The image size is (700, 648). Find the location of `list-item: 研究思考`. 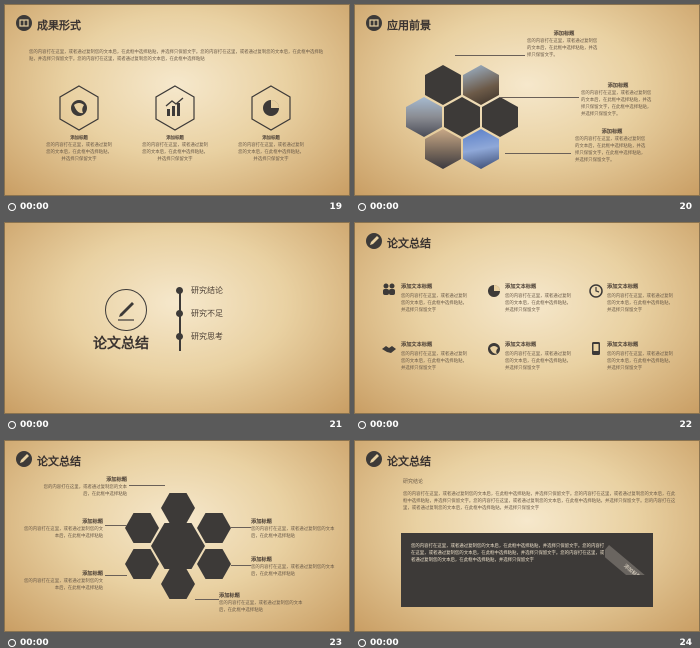

list-item: 研究思考 is located at coordinates (207, 336).